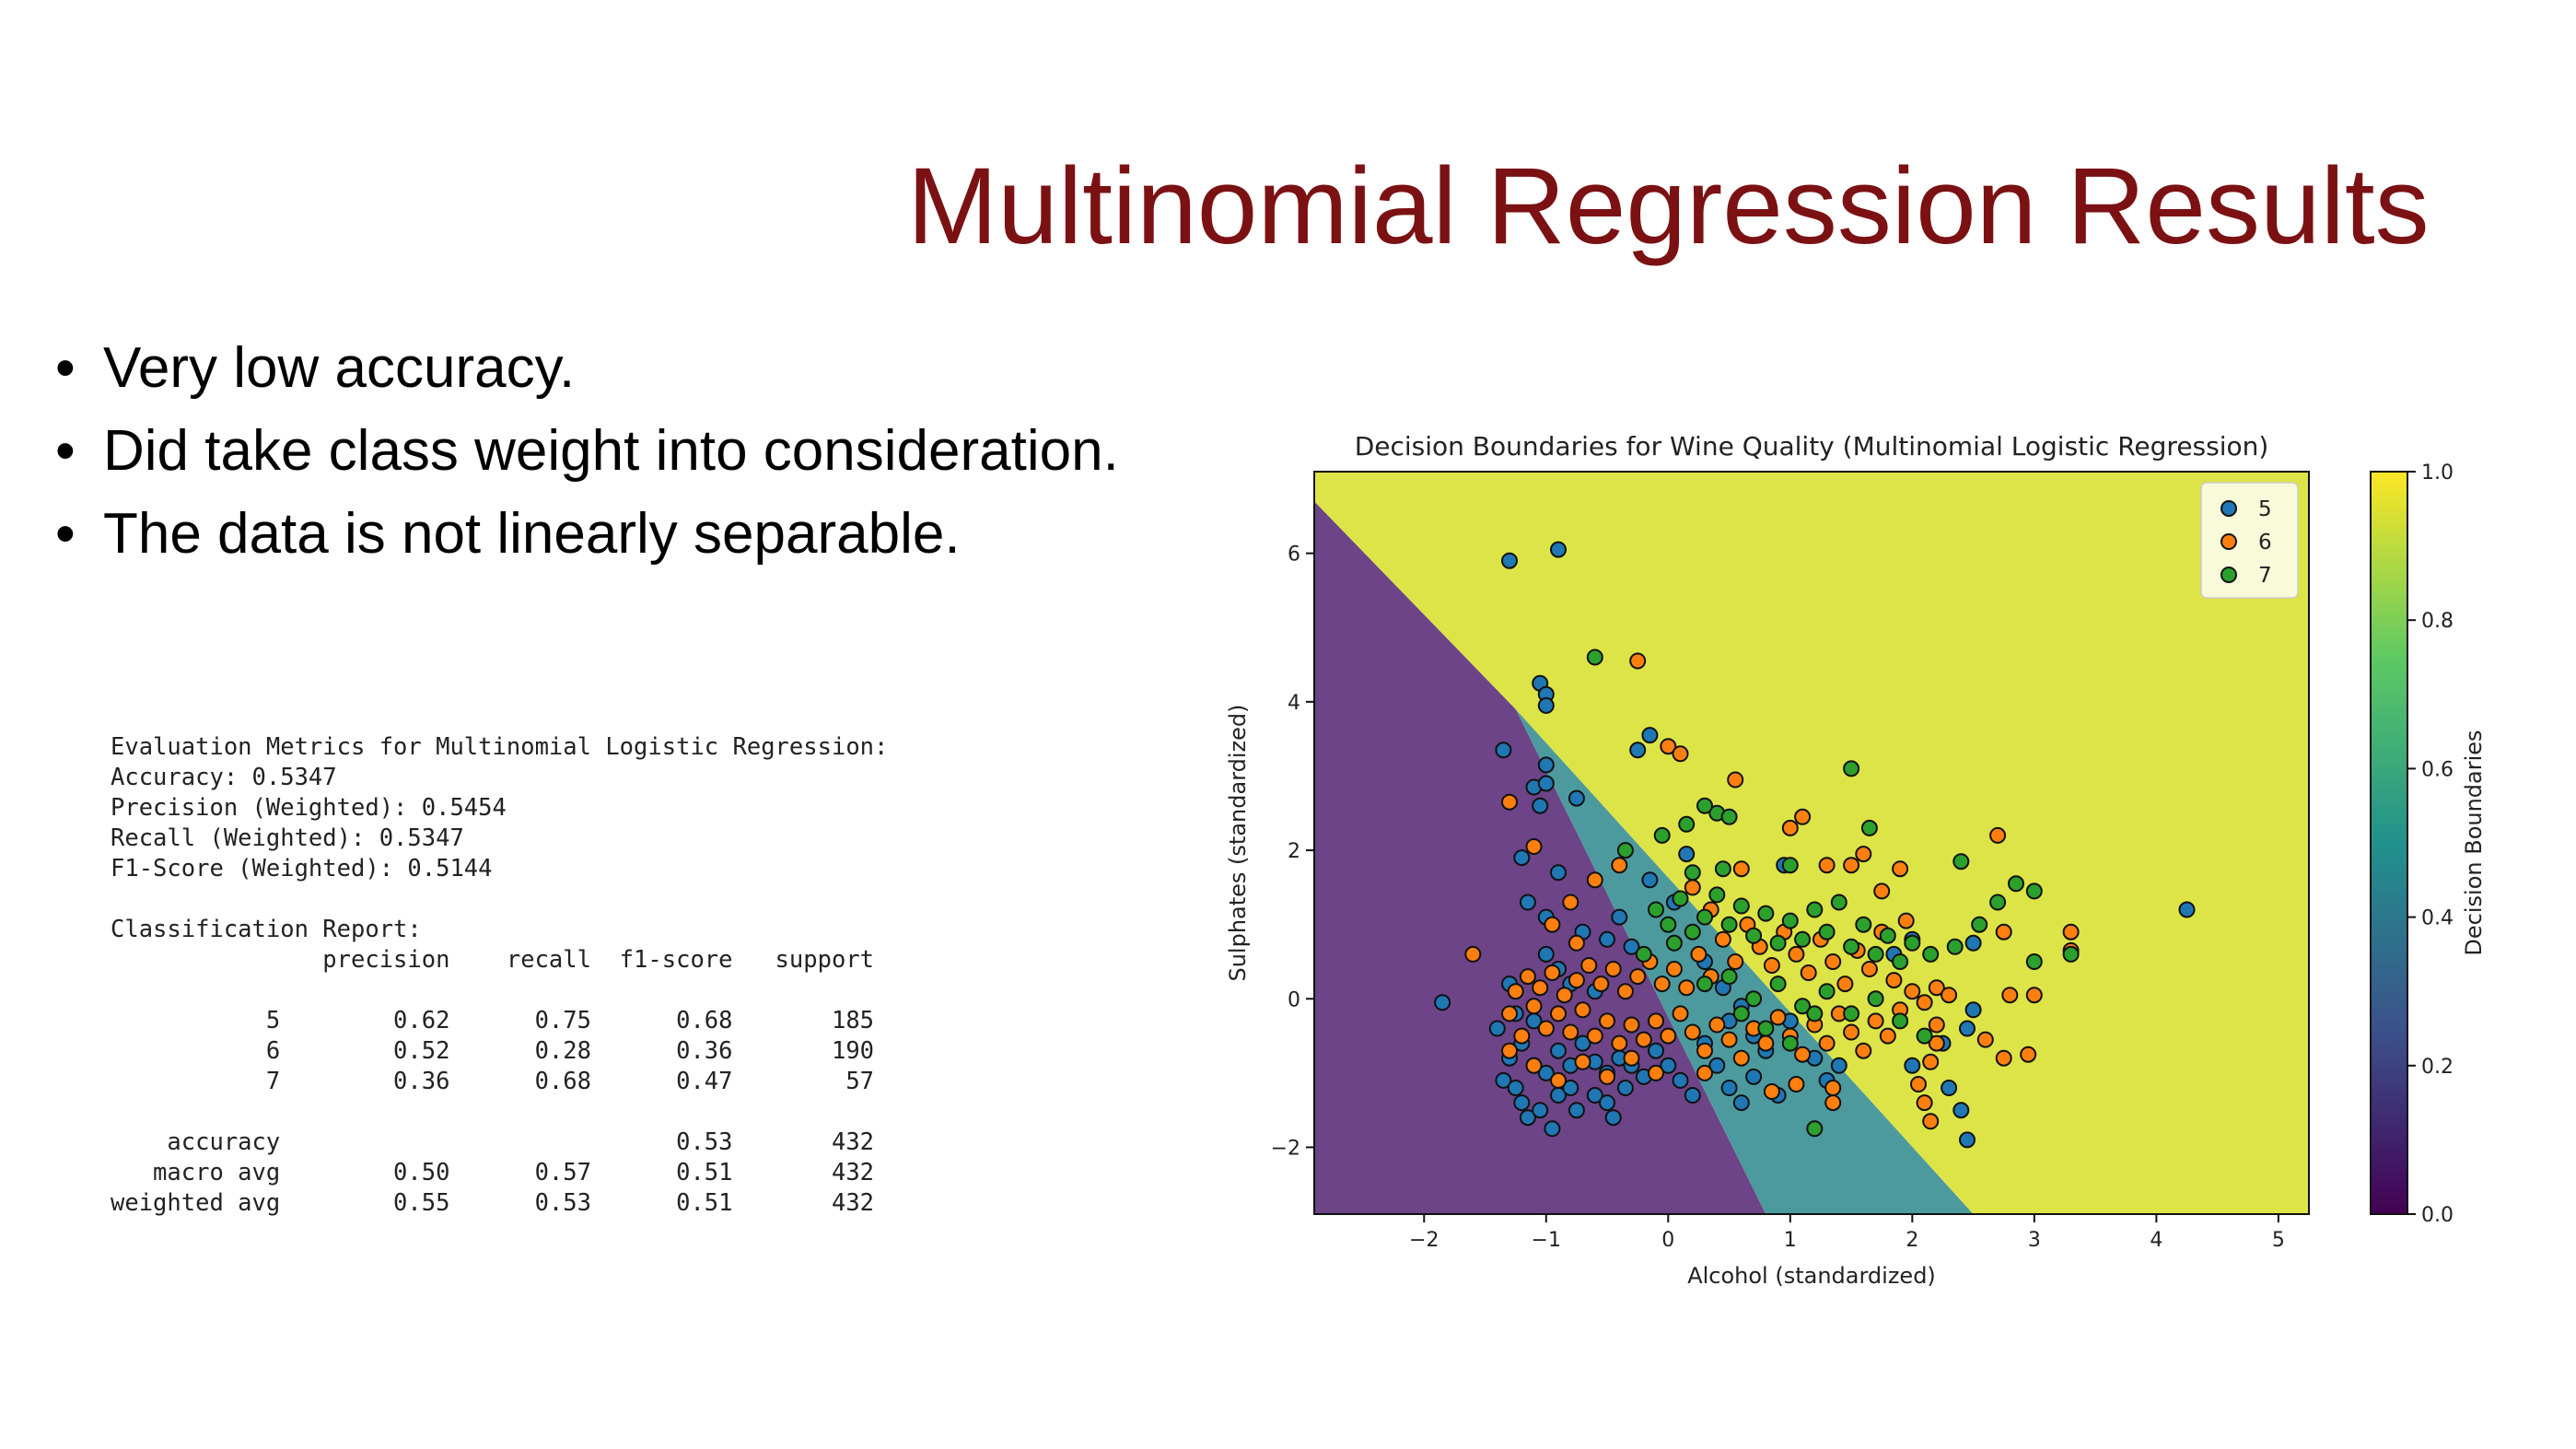 This screenshot has width=2576, height=1449. Describe the element at coordinates (1424, 1240) in the screenshot. I see `x-tick-label: −2` at that location.